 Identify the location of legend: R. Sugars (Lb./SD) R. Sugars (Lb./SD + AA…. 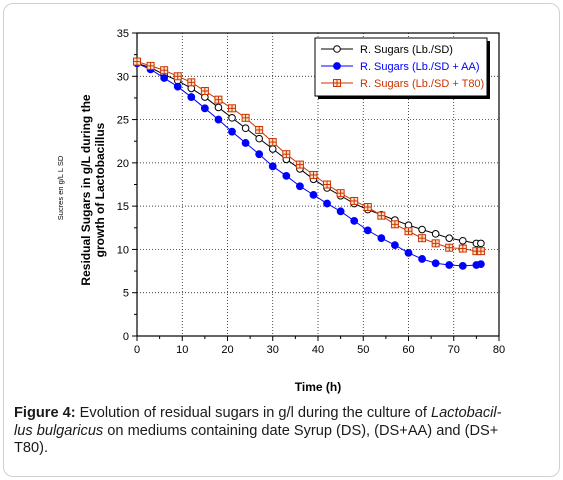
(402, 68).